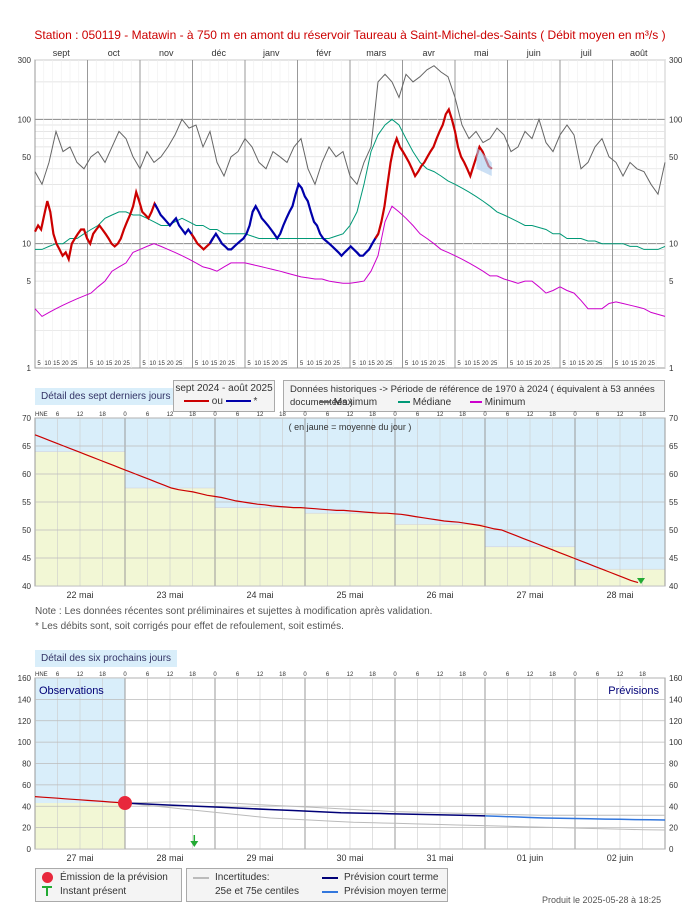  What do you see at coordinates (169, 594) in the screenshot?
I see `day-label: 23 mai` at bounding box center [169, 594].